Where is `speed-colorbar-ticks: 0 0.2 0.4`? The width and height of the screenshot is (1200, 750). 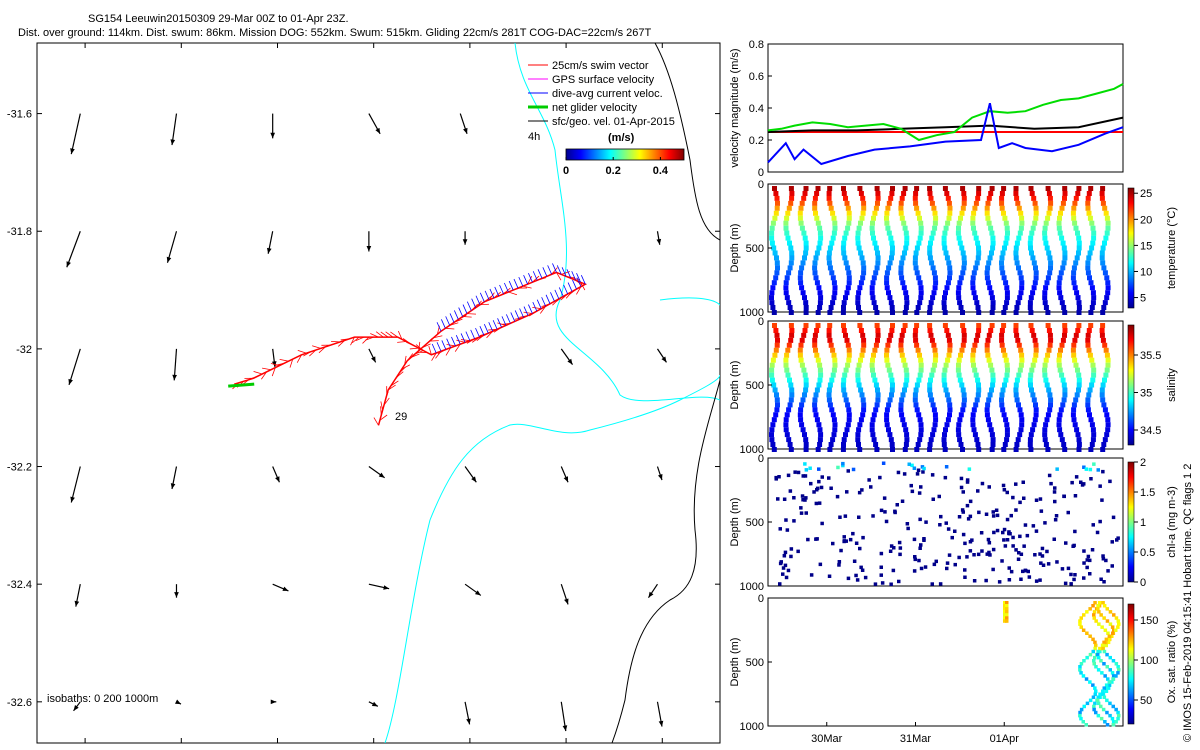 speed-colorbar-ticks: 0 0.2 0.4 is located at coordinates (616, 167).